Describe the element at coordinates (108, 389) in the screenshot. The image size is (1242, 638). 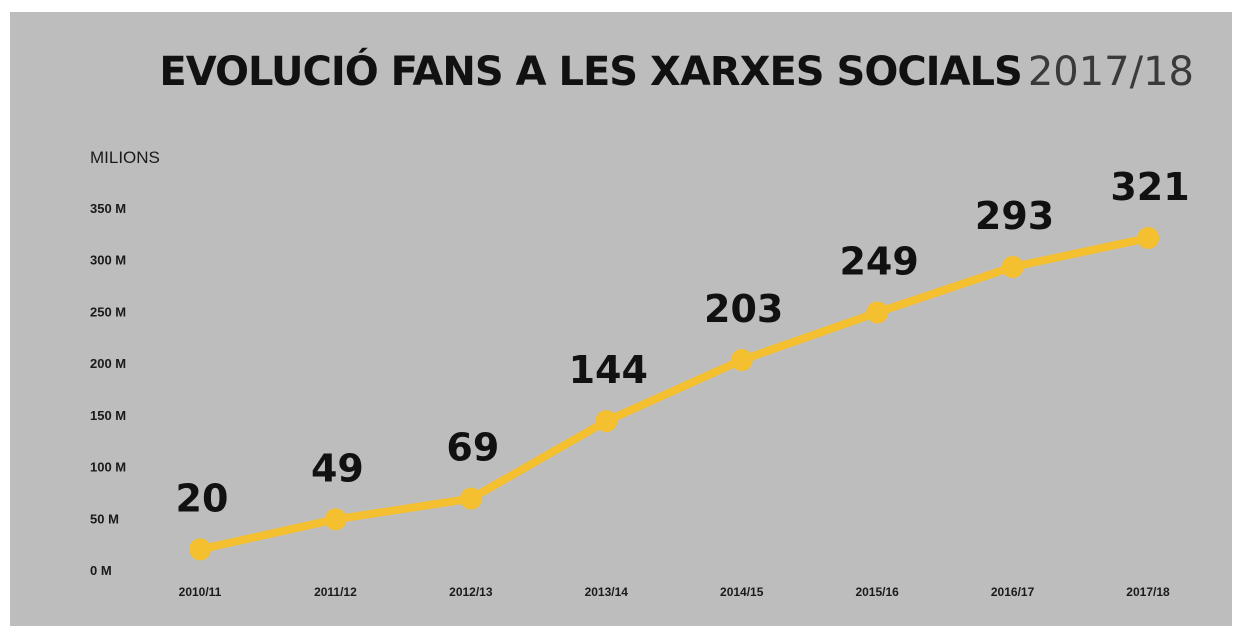
I see `y-axis-ticks: 0 M 50 M 100 M 150 M 200 M 250 M 300 M 350 M` at that location.